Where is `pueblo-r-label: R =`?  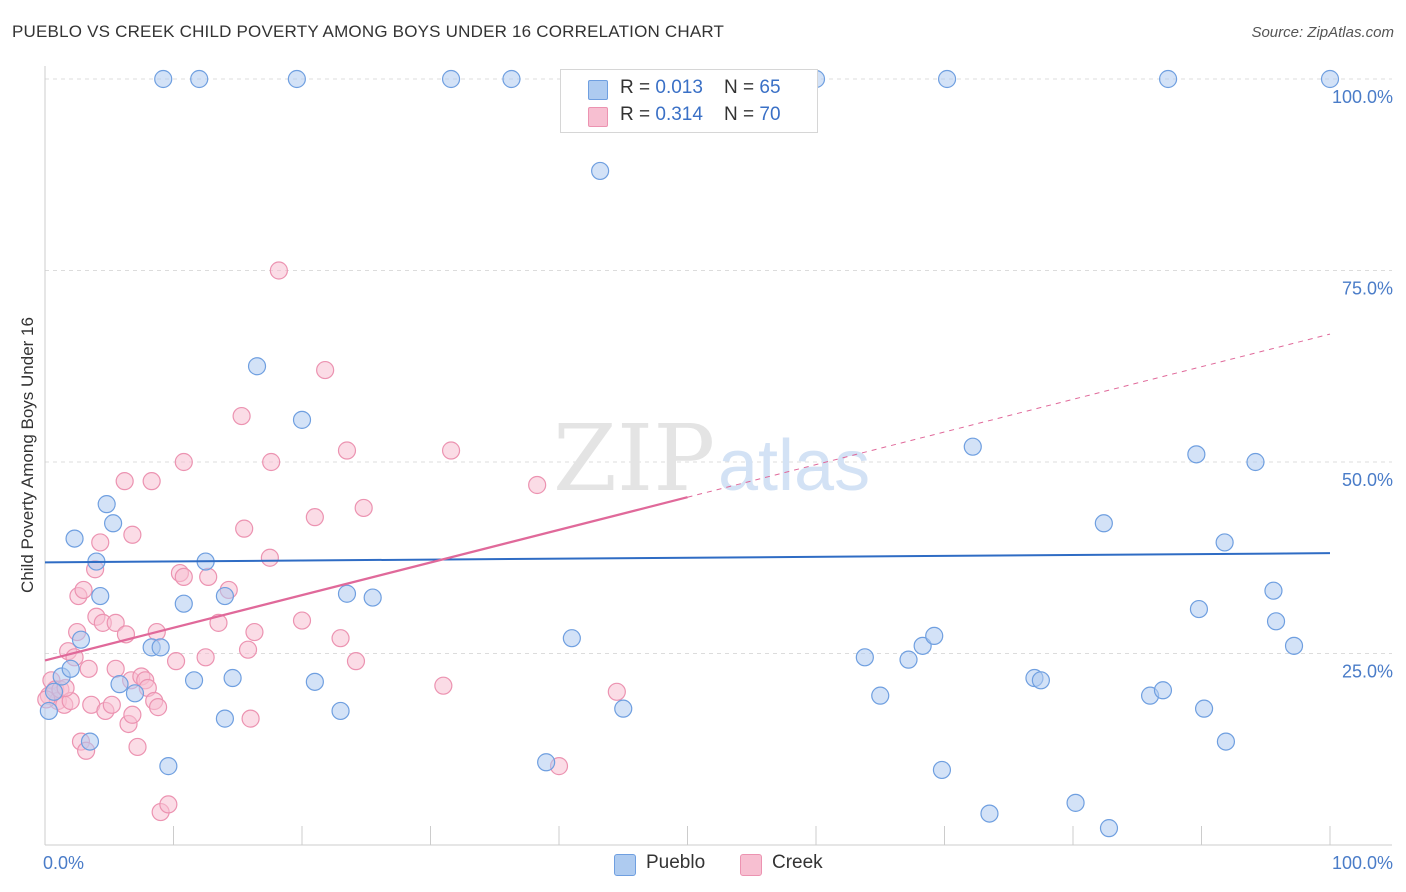 pueblo-r-label: R = is located at coordinates (638, 87).